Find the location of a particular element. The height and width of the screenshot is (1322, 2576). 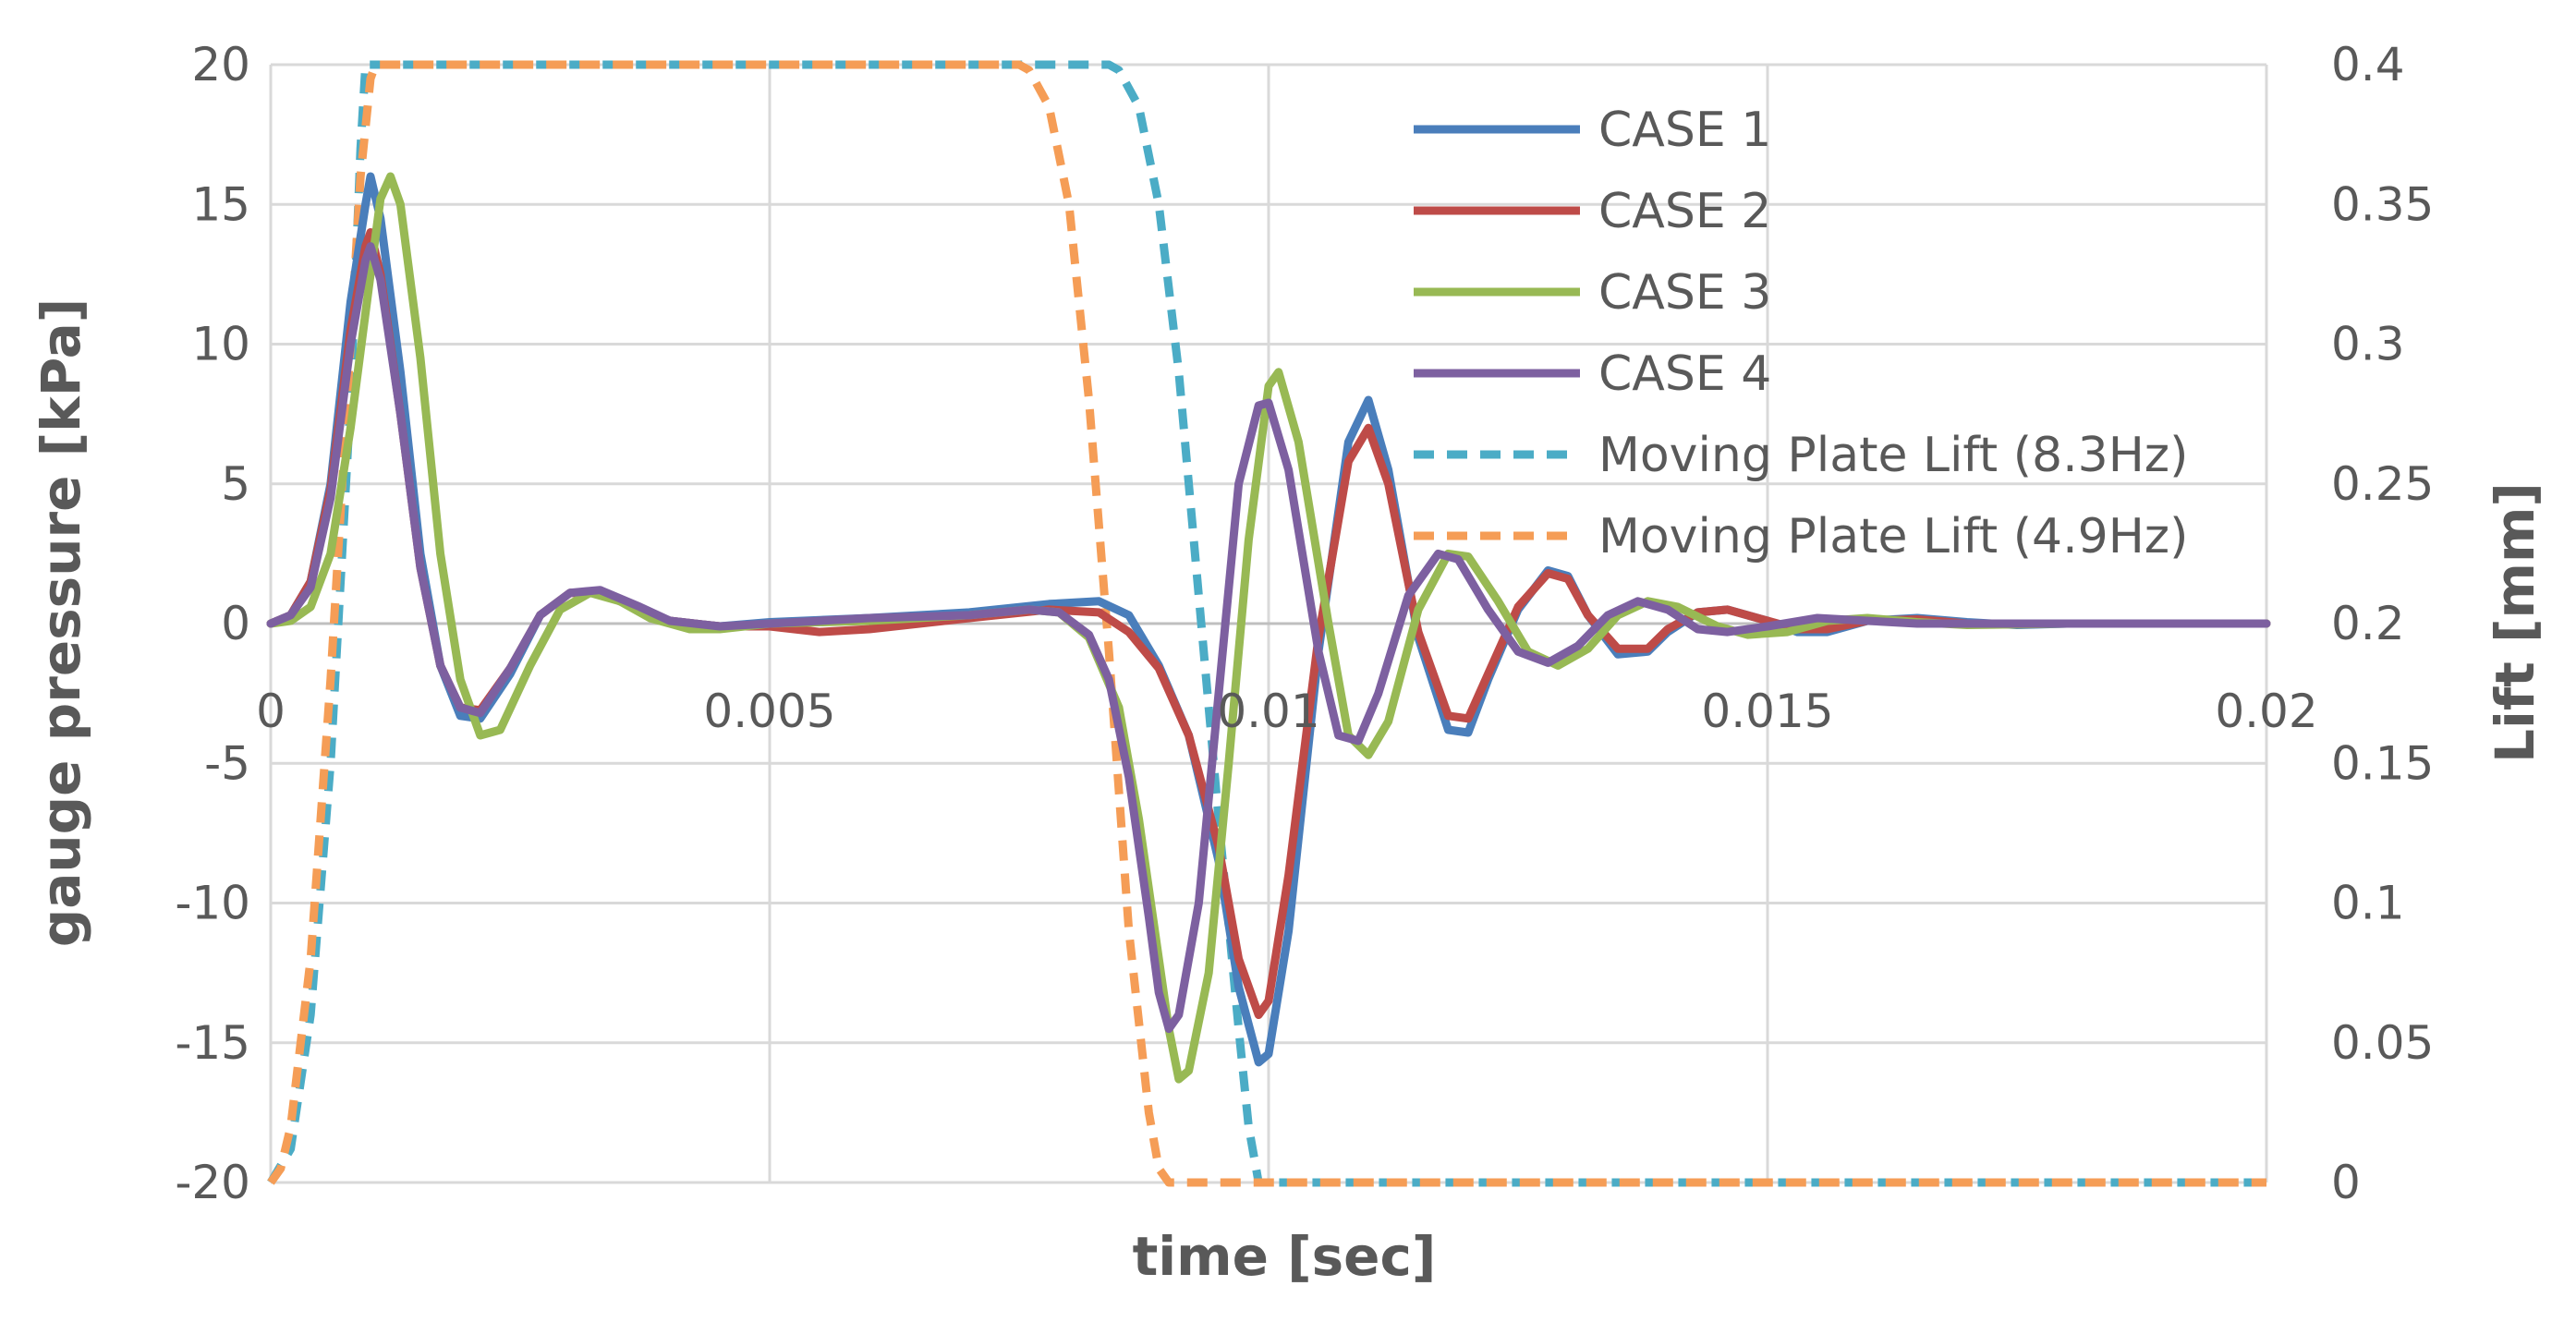

y2-tick-label: 0.4 is located at coordinates (2368, 64).